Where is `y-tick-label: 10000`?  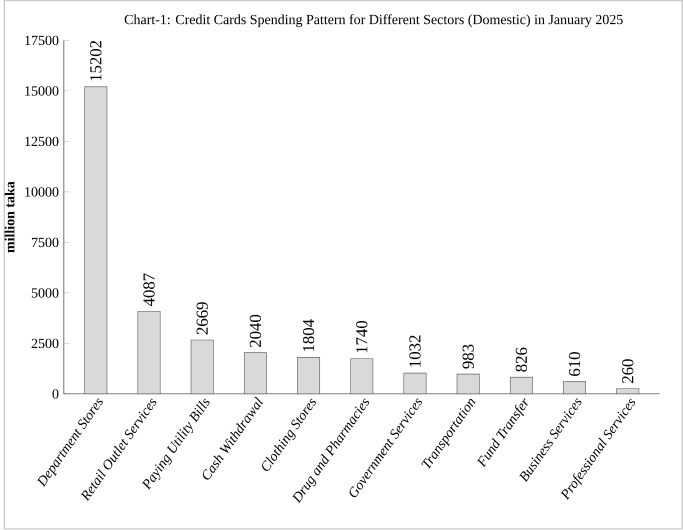
y-tick-label: 10000 is located at coordinates (41, 192).